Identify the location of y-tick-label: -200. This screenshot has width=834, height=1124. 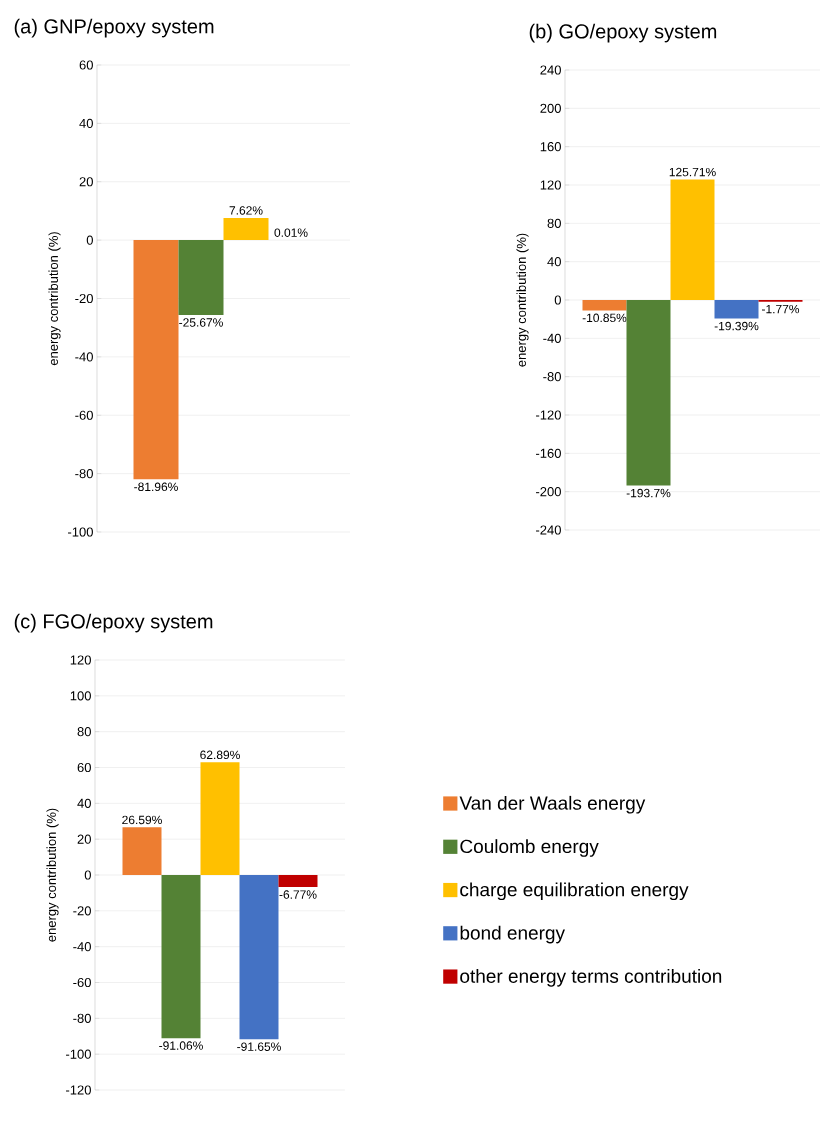
(548, 492).